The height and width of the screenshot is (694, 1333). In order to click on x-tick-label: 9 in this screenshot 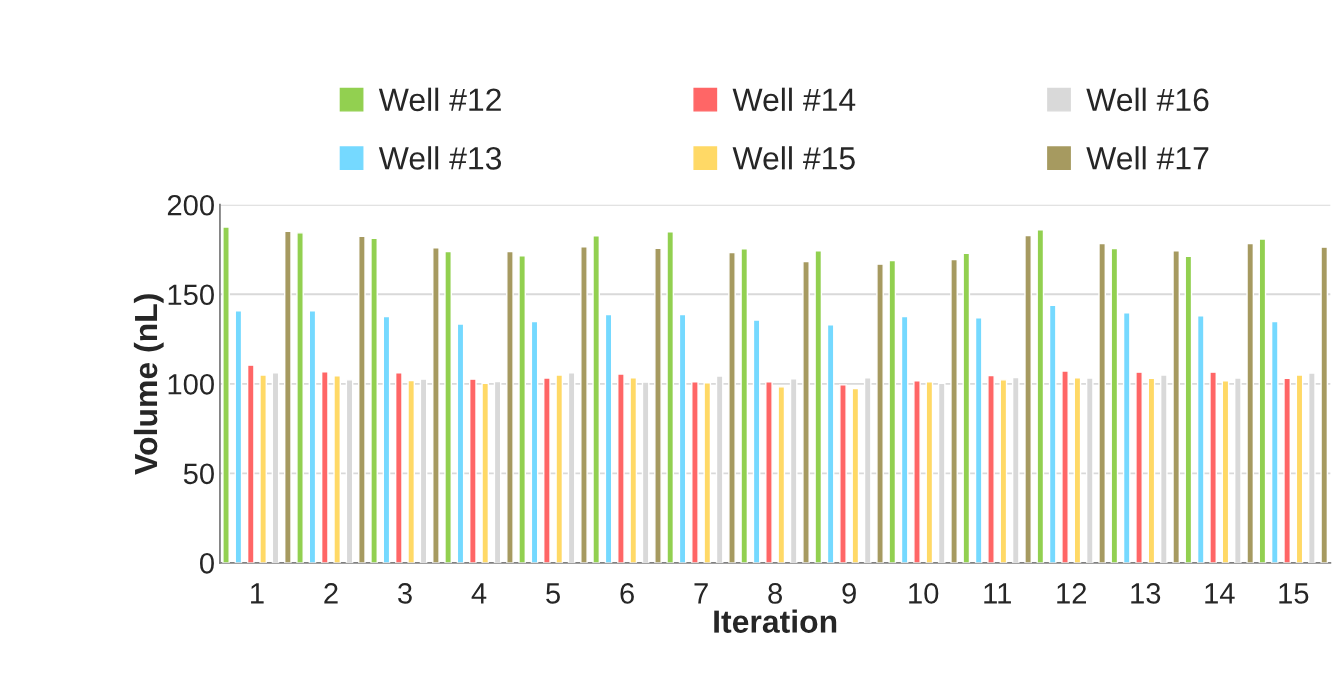, I will do `click(849, 593)`.